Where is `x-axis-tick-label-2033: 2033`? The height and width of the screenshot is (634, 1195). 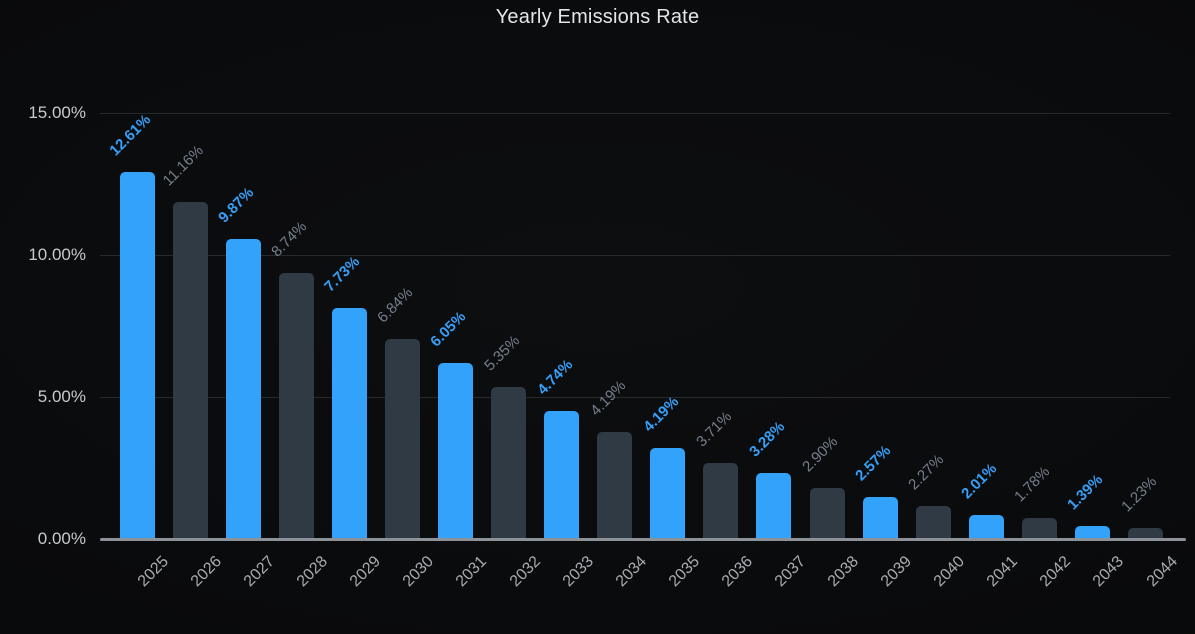 x-axis-tick-label-2033: 2033 is located at coordinates (578, 572).